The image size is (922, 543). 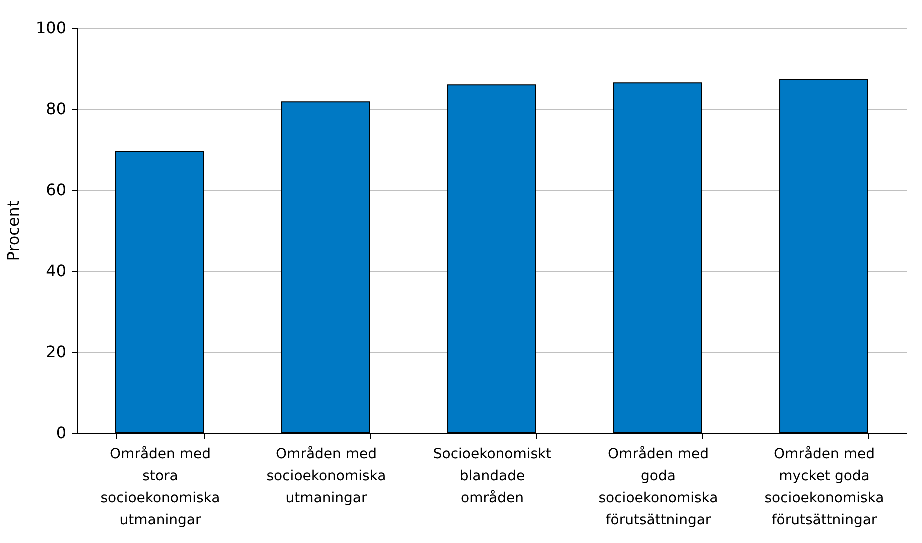 I want to click on x-tick-label: Områden med mycket goda socioekonomiska förutsättningar, so click(x=824, y=487).